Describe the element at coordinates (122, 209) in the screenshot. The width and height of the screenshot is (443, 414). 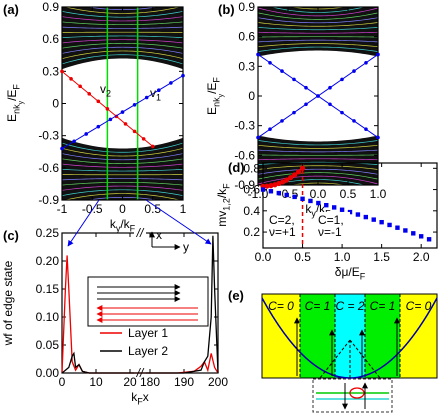
I see `x-tick-label: 0` at that location.